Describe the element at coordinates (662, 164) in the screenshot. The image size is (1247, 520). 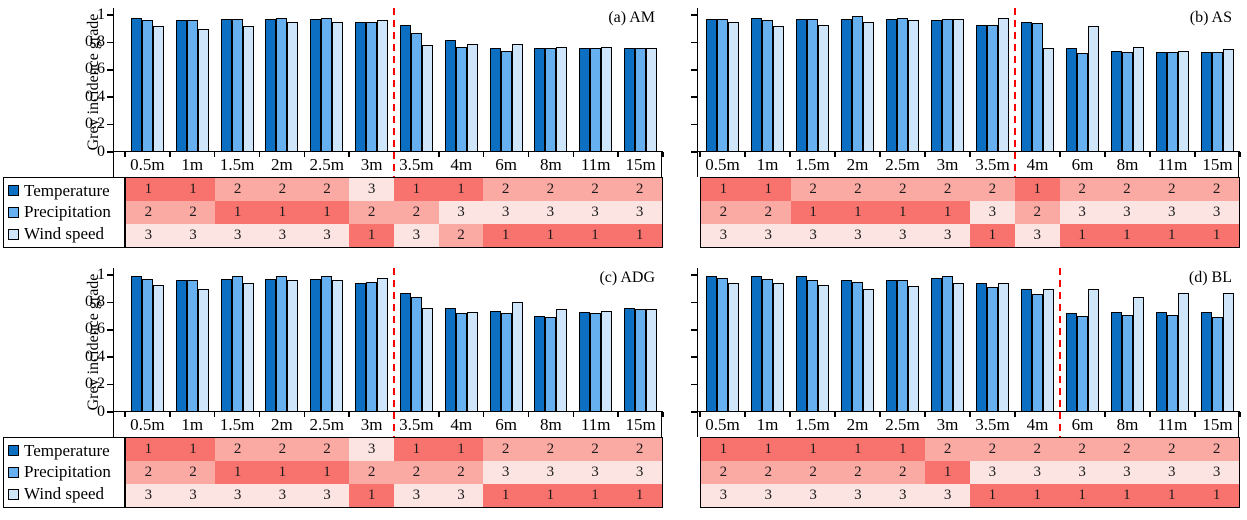
I see `label-band-right-border` at that location.